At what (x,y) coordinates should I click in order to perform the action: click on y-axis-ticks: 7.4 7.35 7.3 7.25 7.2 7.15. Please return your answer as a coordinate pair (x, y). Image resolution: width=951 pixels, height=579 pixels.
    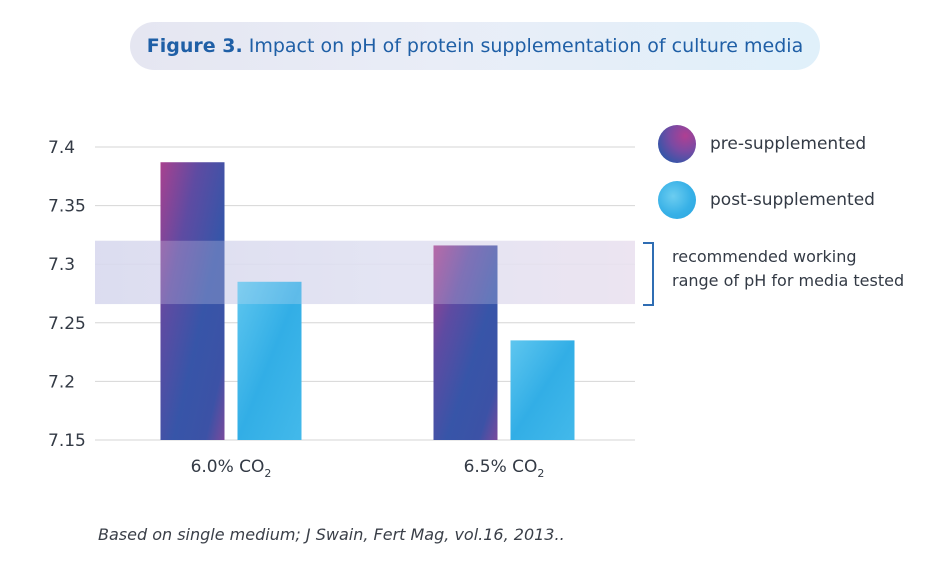
    Looking at the image, I should click on (67, 294).